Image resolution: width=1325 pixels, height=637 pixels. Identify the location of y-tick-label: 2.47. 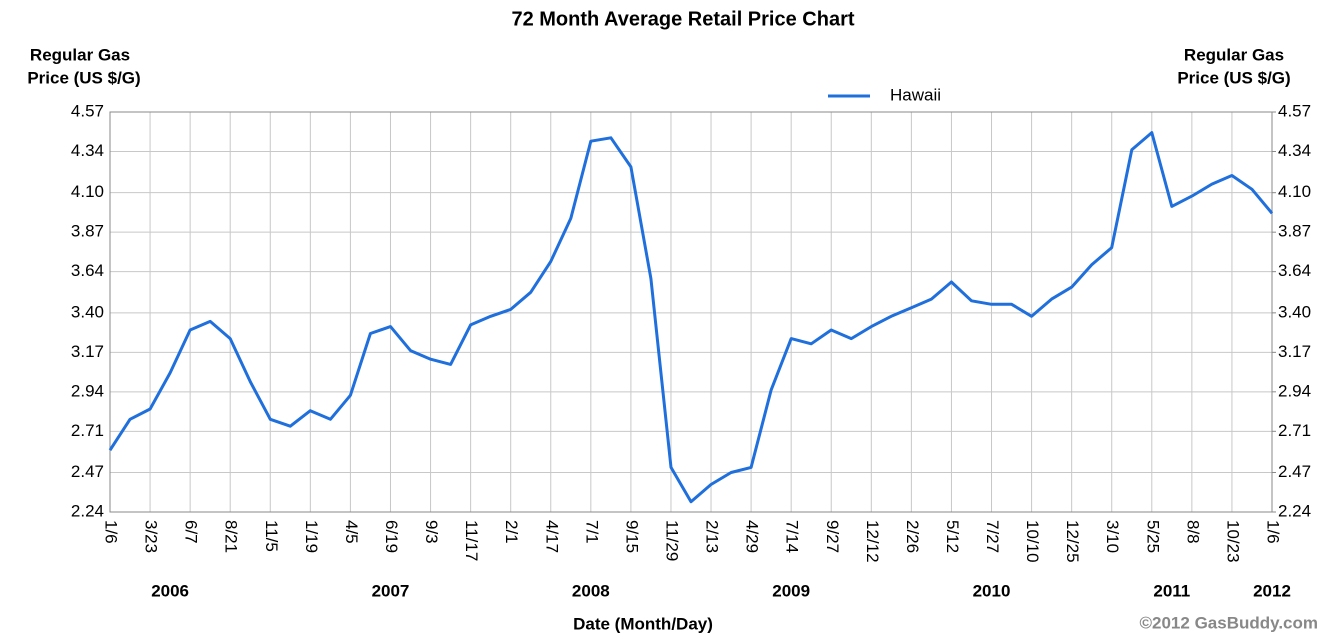
(87, 471).